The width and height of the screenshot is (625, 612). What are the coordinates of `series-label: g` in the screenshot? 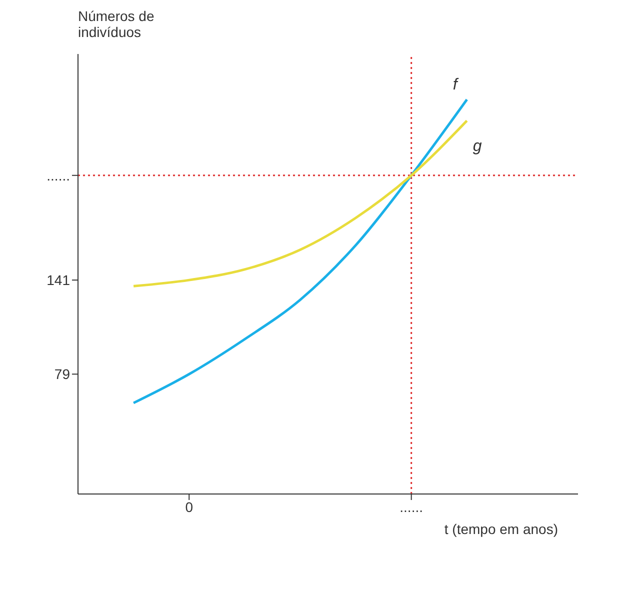 It's located at (477, 146).